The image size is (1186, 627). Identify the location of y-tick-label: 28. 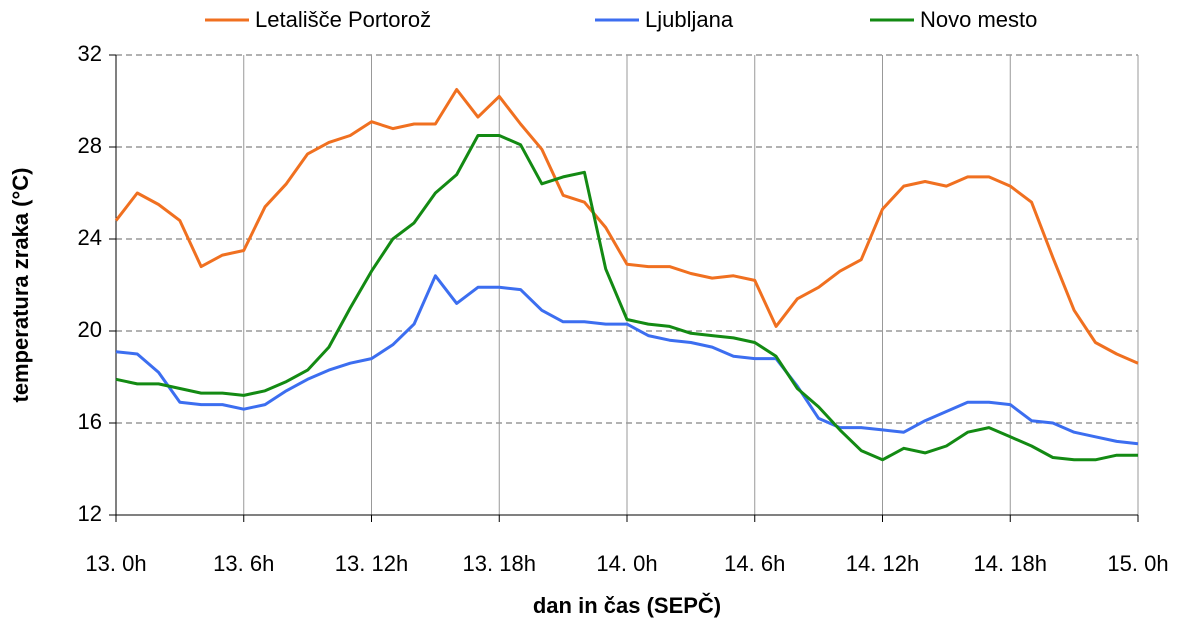
(90, 145).